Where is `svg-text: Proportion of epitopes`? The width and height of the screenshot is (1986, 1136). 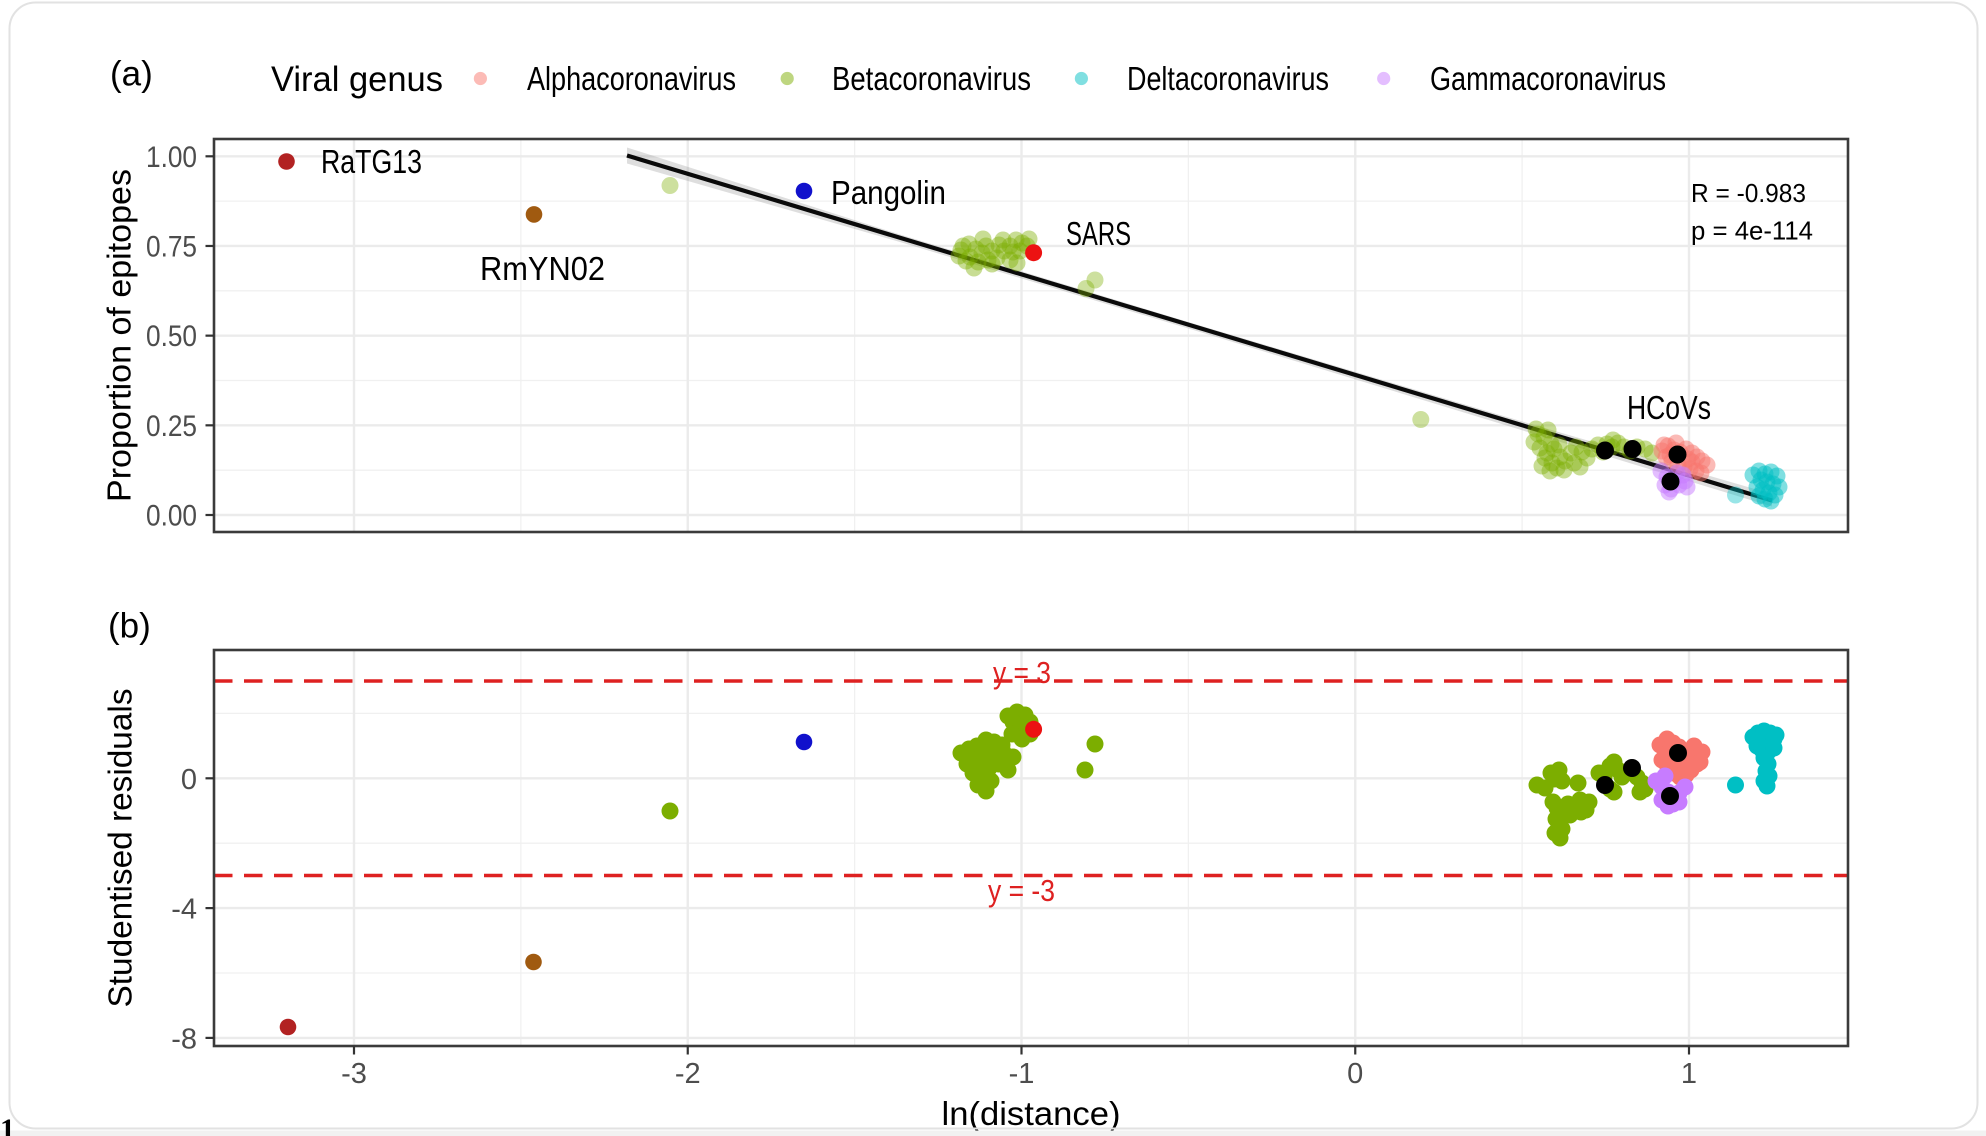
svg-text: Proportion of epitopes is located at coordinates (119, 335).